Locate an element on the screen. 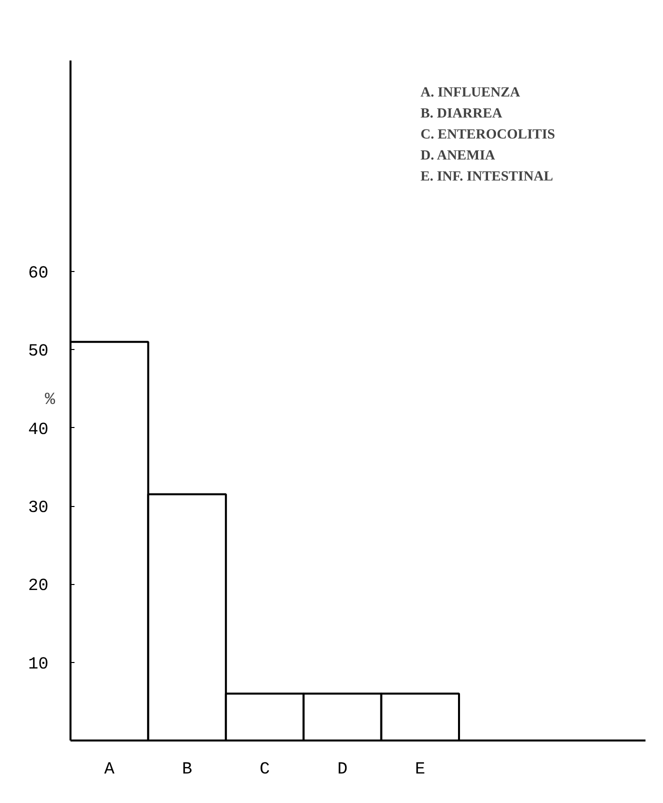 The image size is (663, 803). annotation: B. DIARREA is located at coordinates (462, 114).